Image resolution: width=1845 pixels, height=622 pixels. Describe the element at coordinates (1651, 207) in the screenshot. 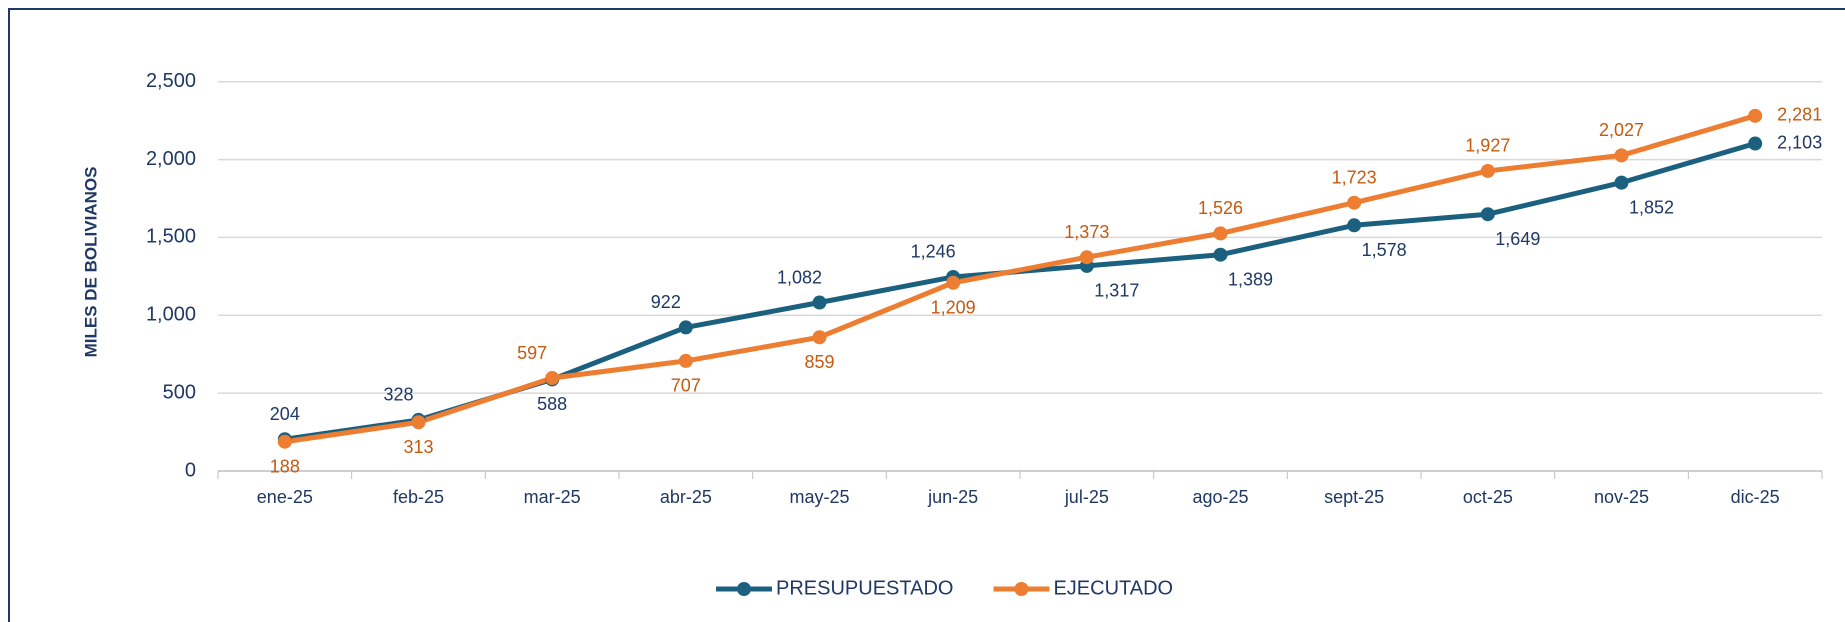

I see `data-label: 1,852` at that location.